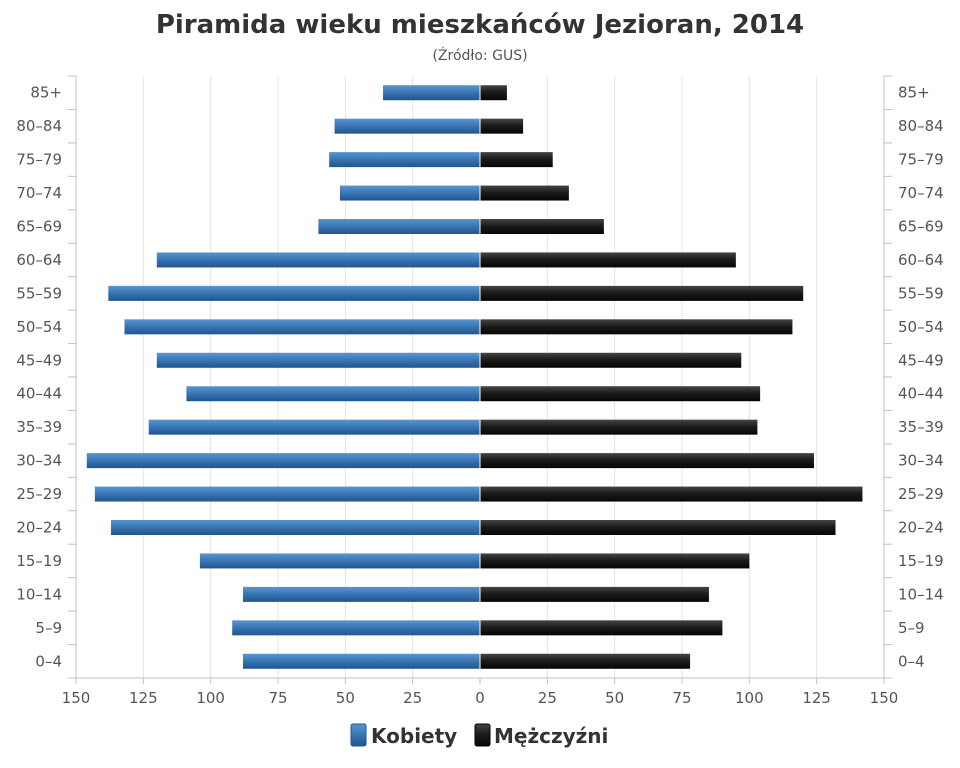 This screenshot has height=768, width=960. I want to click on legend-swatch-kobiety, so click(358, 735).